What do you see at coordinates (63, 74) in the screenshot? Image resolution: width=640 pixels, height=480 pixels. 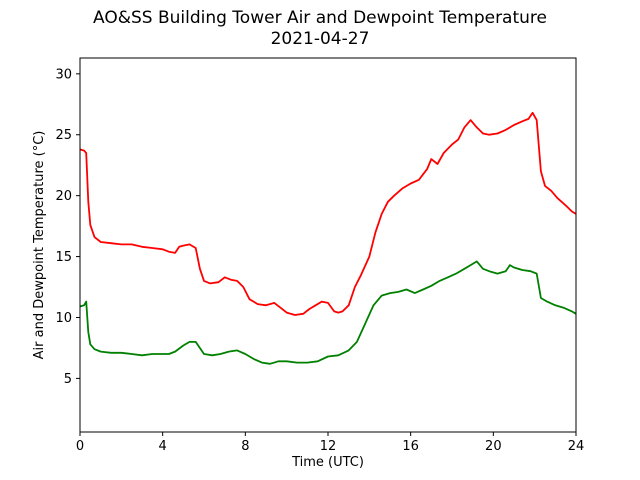 I see `y-tick-label: 30` at bounding box center [63, 74].